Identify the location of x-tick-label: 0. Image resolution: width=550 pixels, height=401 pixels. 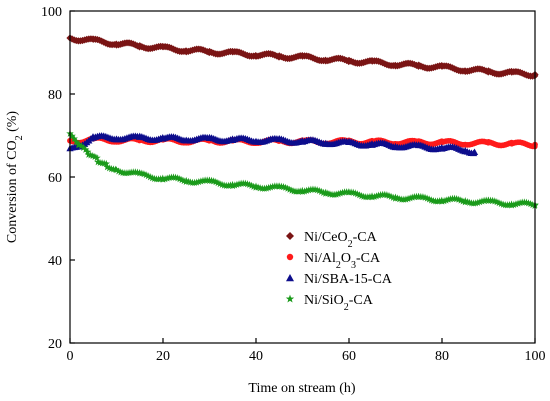
(70, 356).